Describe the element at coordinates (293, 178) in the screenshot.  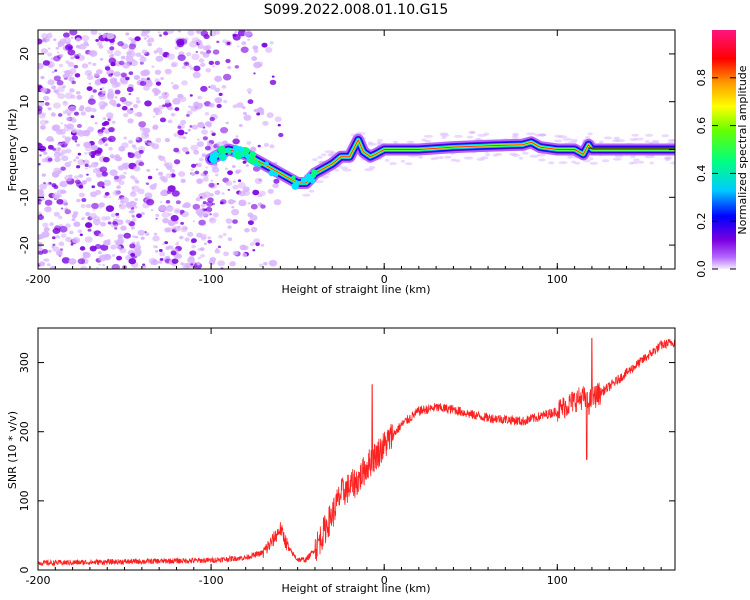
I see `heatmap-track-blob` at that location.